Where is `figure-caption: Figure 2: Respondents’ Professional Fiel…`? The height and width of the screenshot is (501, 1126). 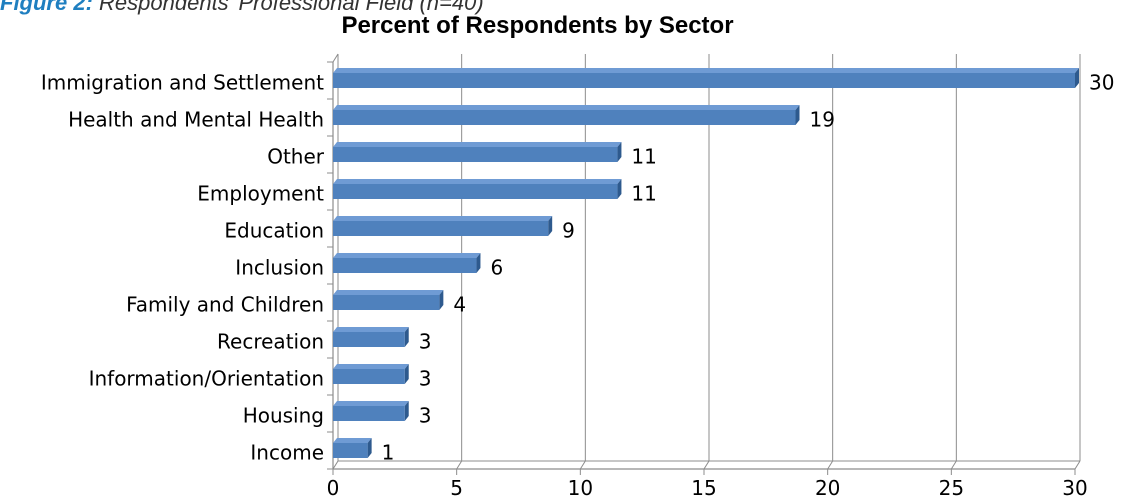 figure-caption: Figure 2: Respondents’ Professional Fiel… is located at coordinates (242, 8).